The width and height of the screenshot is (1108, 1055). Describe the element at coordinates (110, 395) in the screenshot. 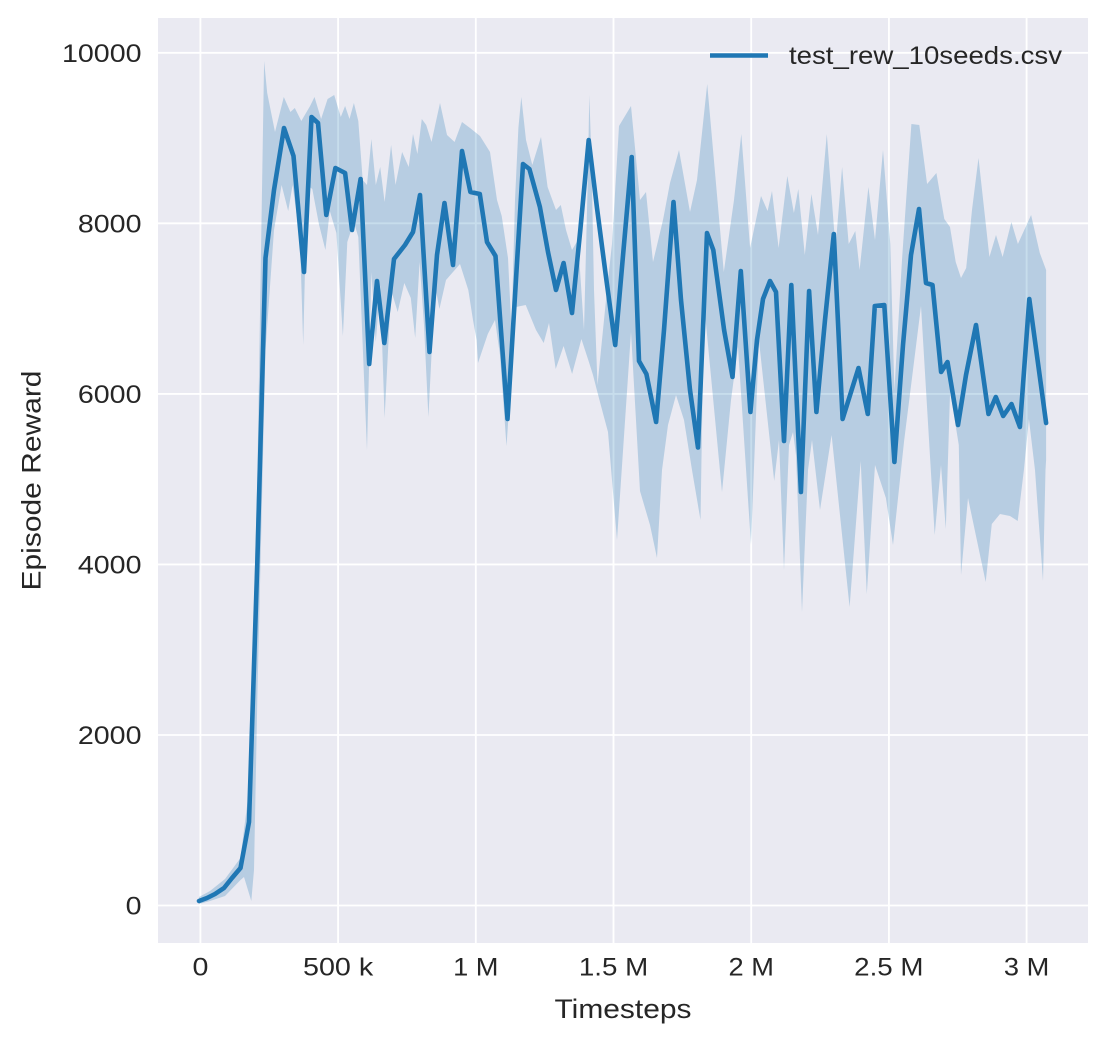

I see `svg-text: 6000` at that location.